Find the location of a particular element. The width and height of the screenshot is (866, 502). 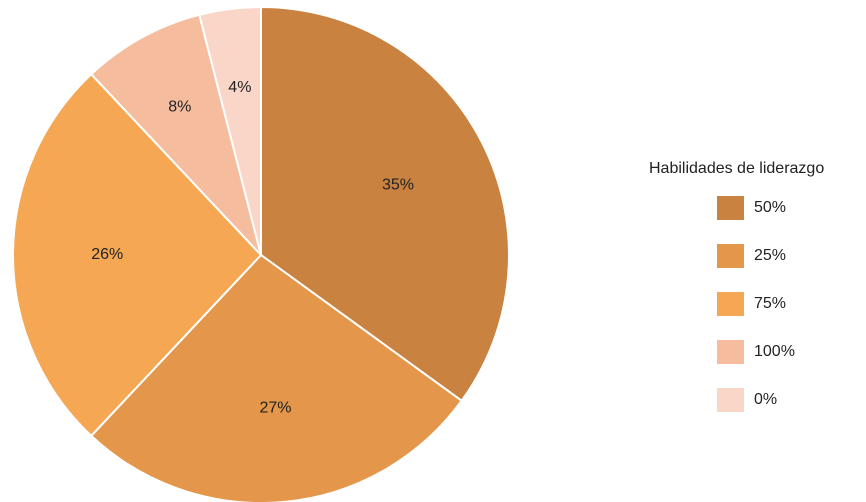

legend-item: 0% is located at coordinates (791, 400).